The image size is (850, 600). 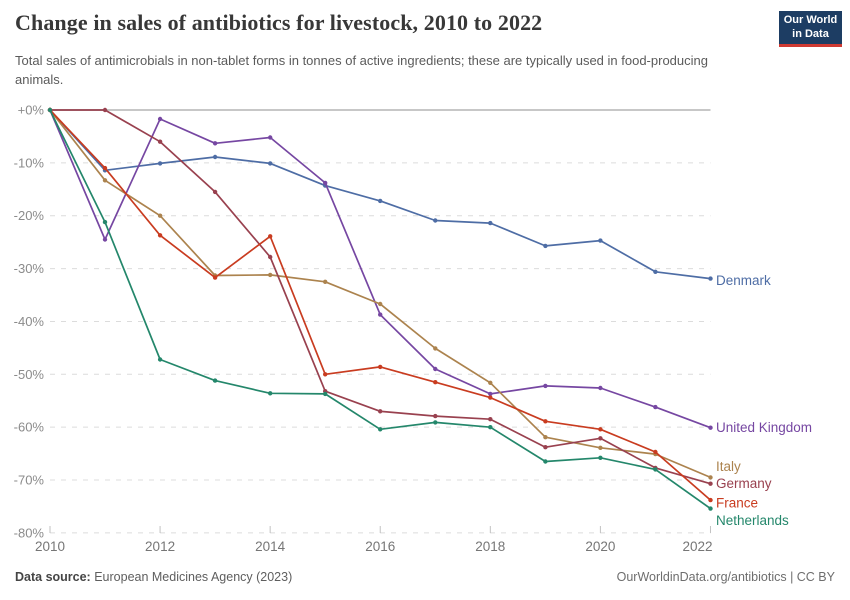 I want to click on owid-logo-line1: Our World, so click(x=810, y=19).